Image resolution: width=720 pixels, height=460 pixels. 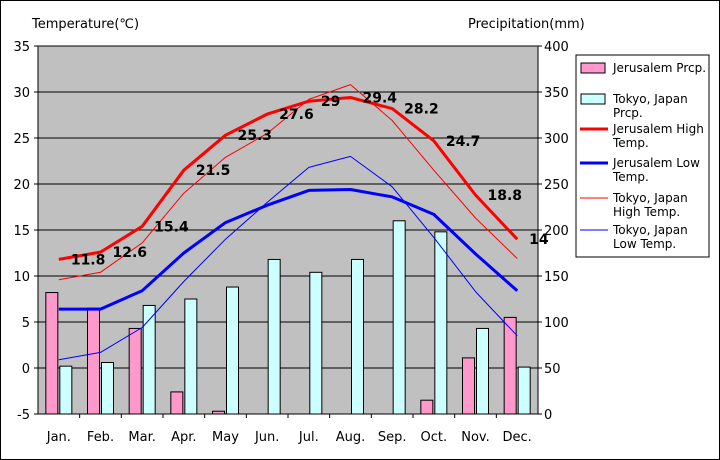 What do you see at coordinates (539, 240) in the screenshot?
I see `data-label: 14` at bounding box center [539, 240].